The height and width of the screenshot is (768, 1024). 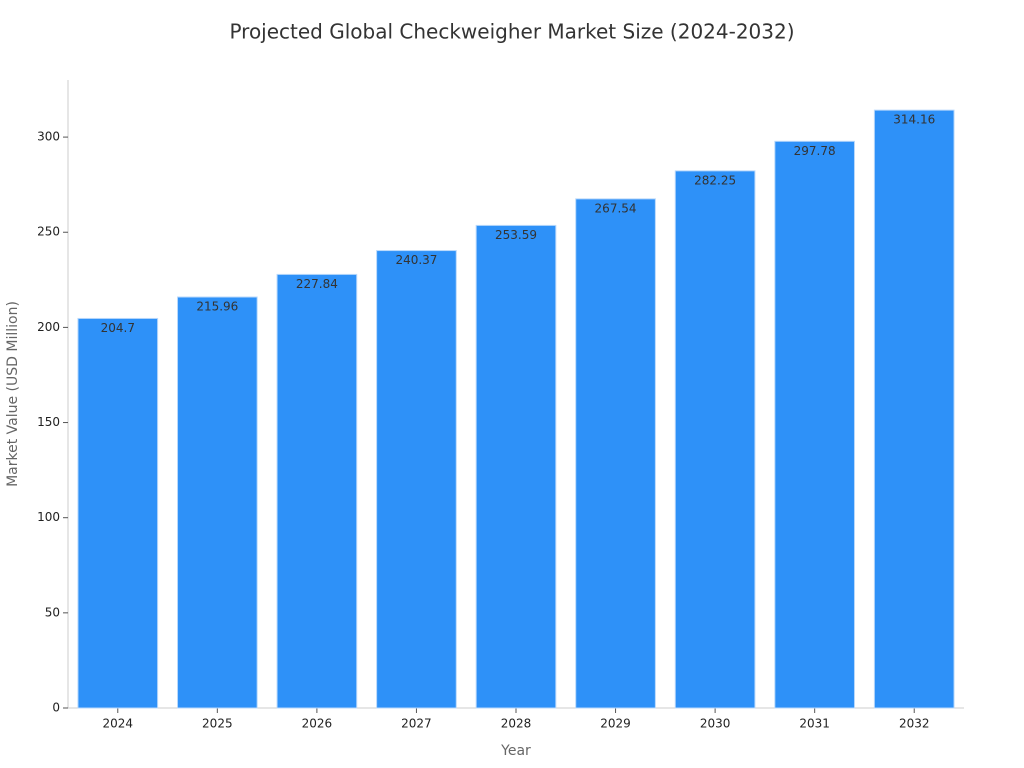 What do you see at coordinates (48, 232) in the screenshot?
I see `y-tick-label: 250` at bounding box center [48, 232].